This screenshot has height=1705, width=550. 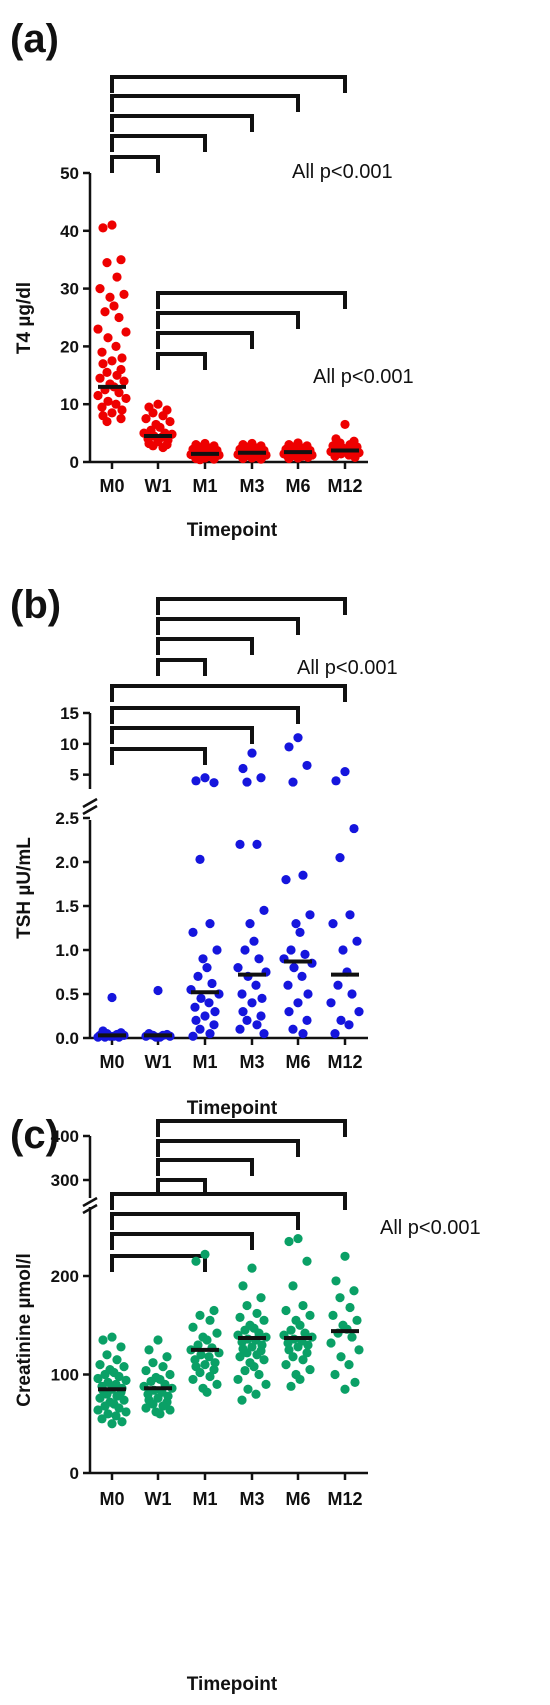 I want to click on y-tick-label: 0.5, so click(x=67, y=994).